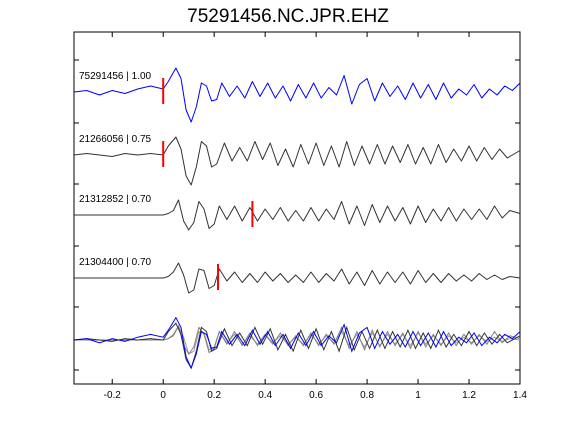  Describe the element at coordinates (469, 395) in the screenshot. I see `x-tick-label: 1.2` at that location.